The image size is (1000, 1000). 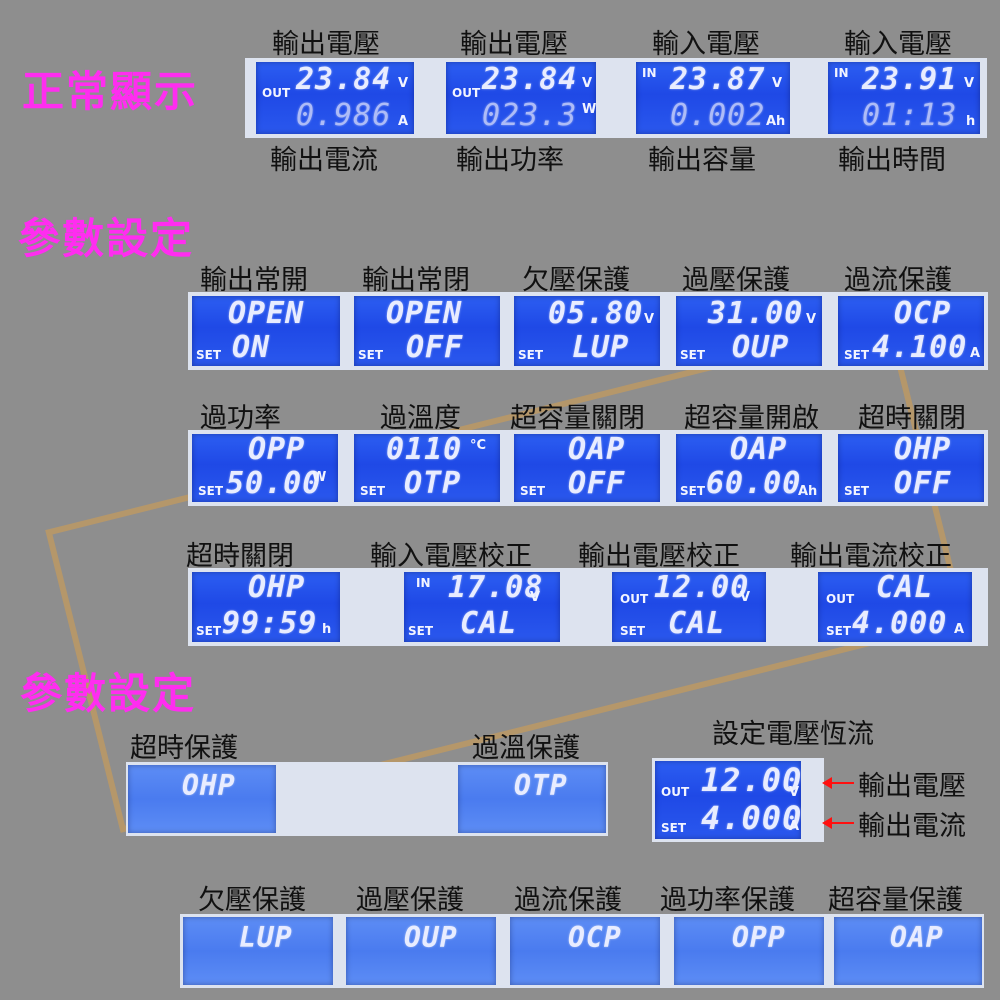 I want to click on lcd-screen: OHP SET OFF, so click(x=911, y=468).